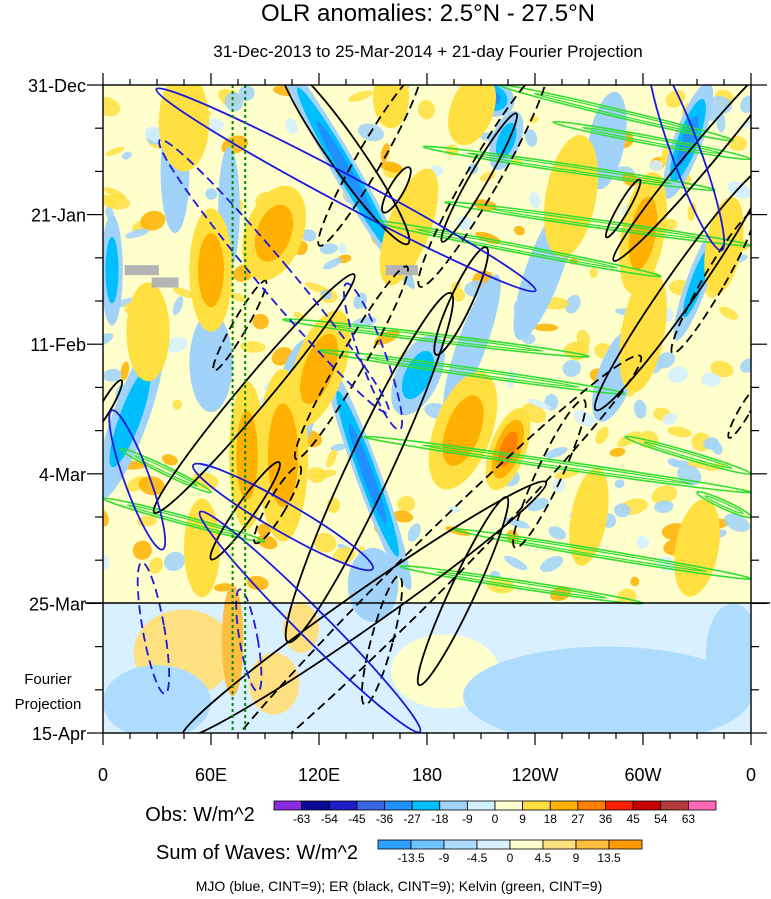 This screenshot has width=771, height=899. What do you see at coordinates (330, 819) in the screenshot?
I see `colorbar-label: -54` at bounding box center [330, 819].